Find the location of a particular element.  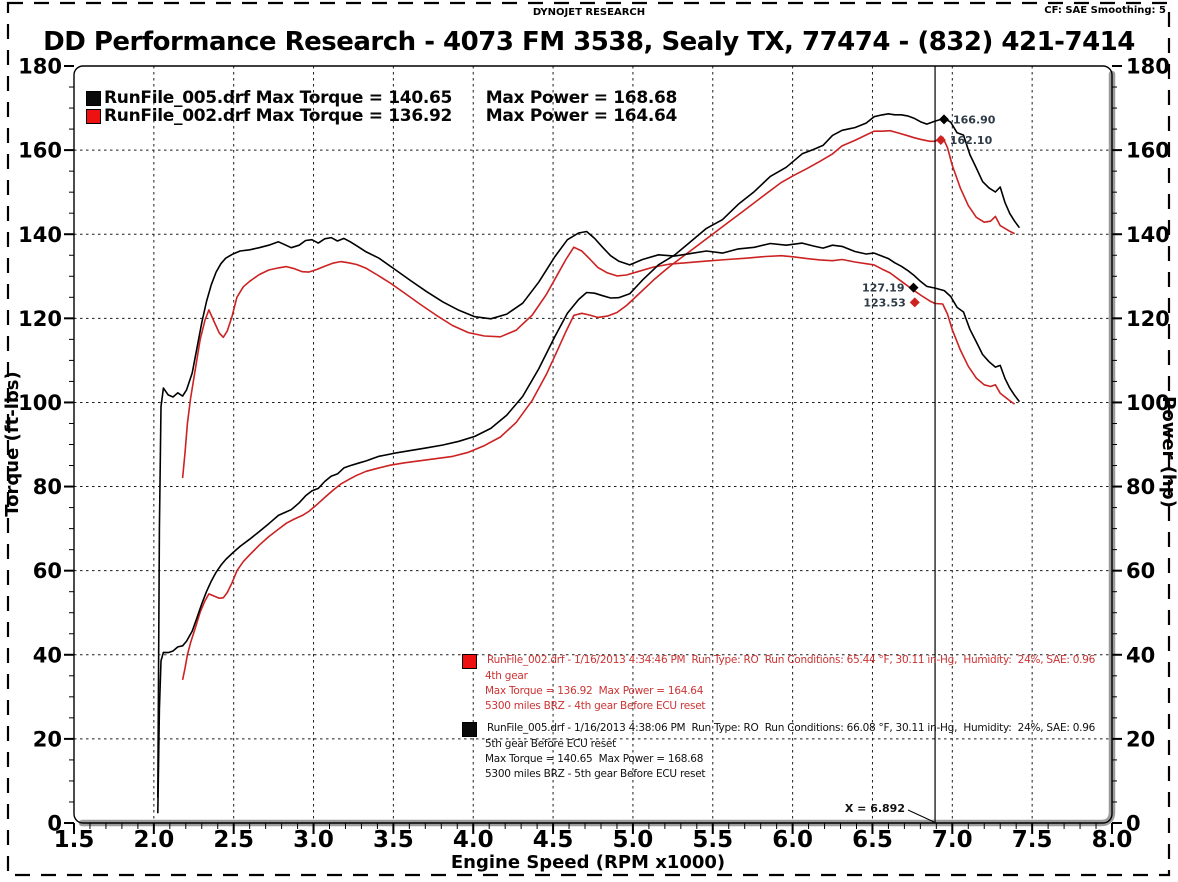

run-info-line: Max Torque = 140.65 Max Power = 168.68 is located at coordinates (594, 759).